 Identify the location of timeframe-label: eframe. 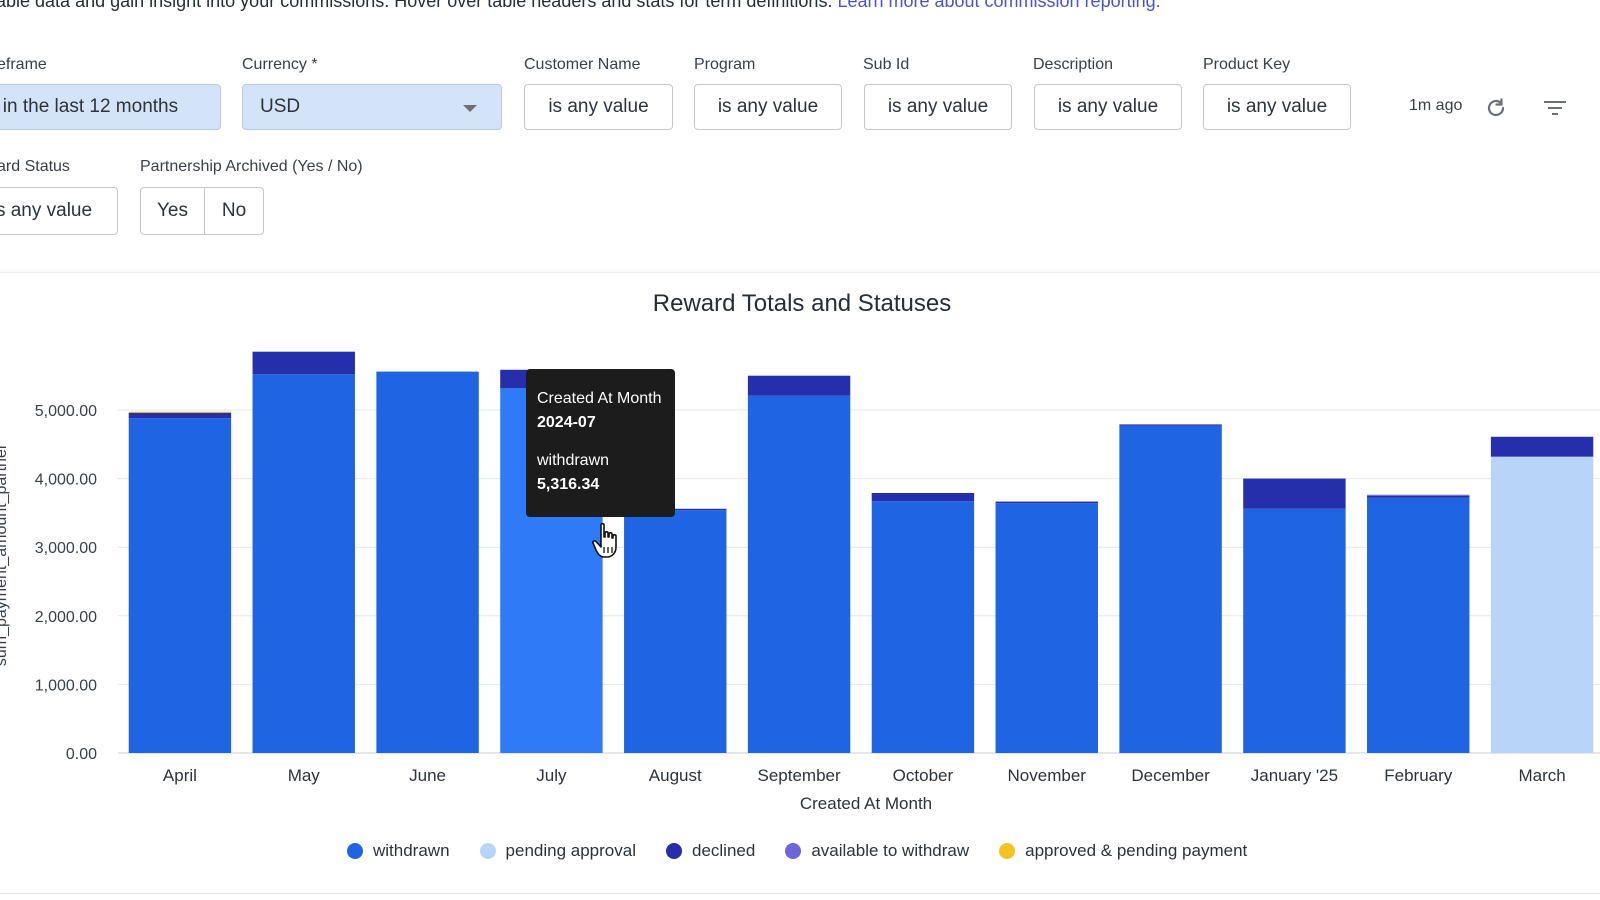
(23, 64).